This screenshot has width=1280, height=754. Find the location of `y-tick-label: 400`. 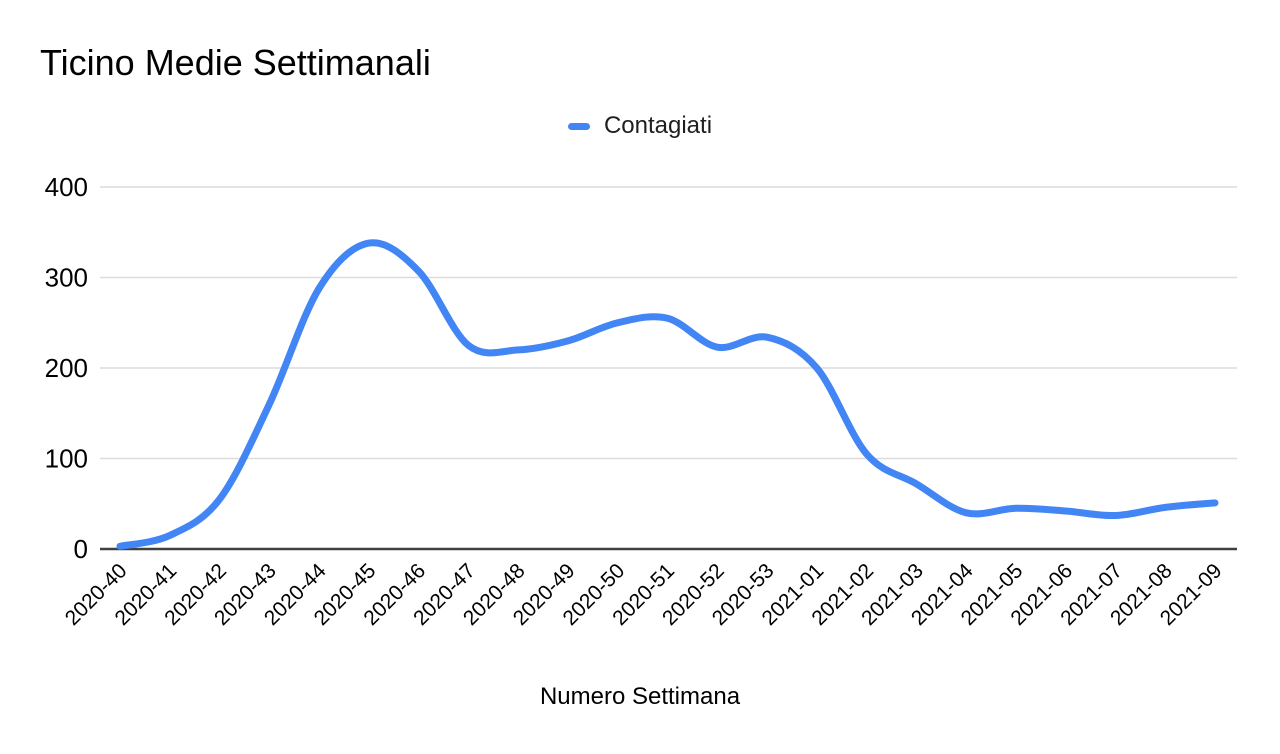

y-tick-label: 400 is located at coordinates (66, 187).